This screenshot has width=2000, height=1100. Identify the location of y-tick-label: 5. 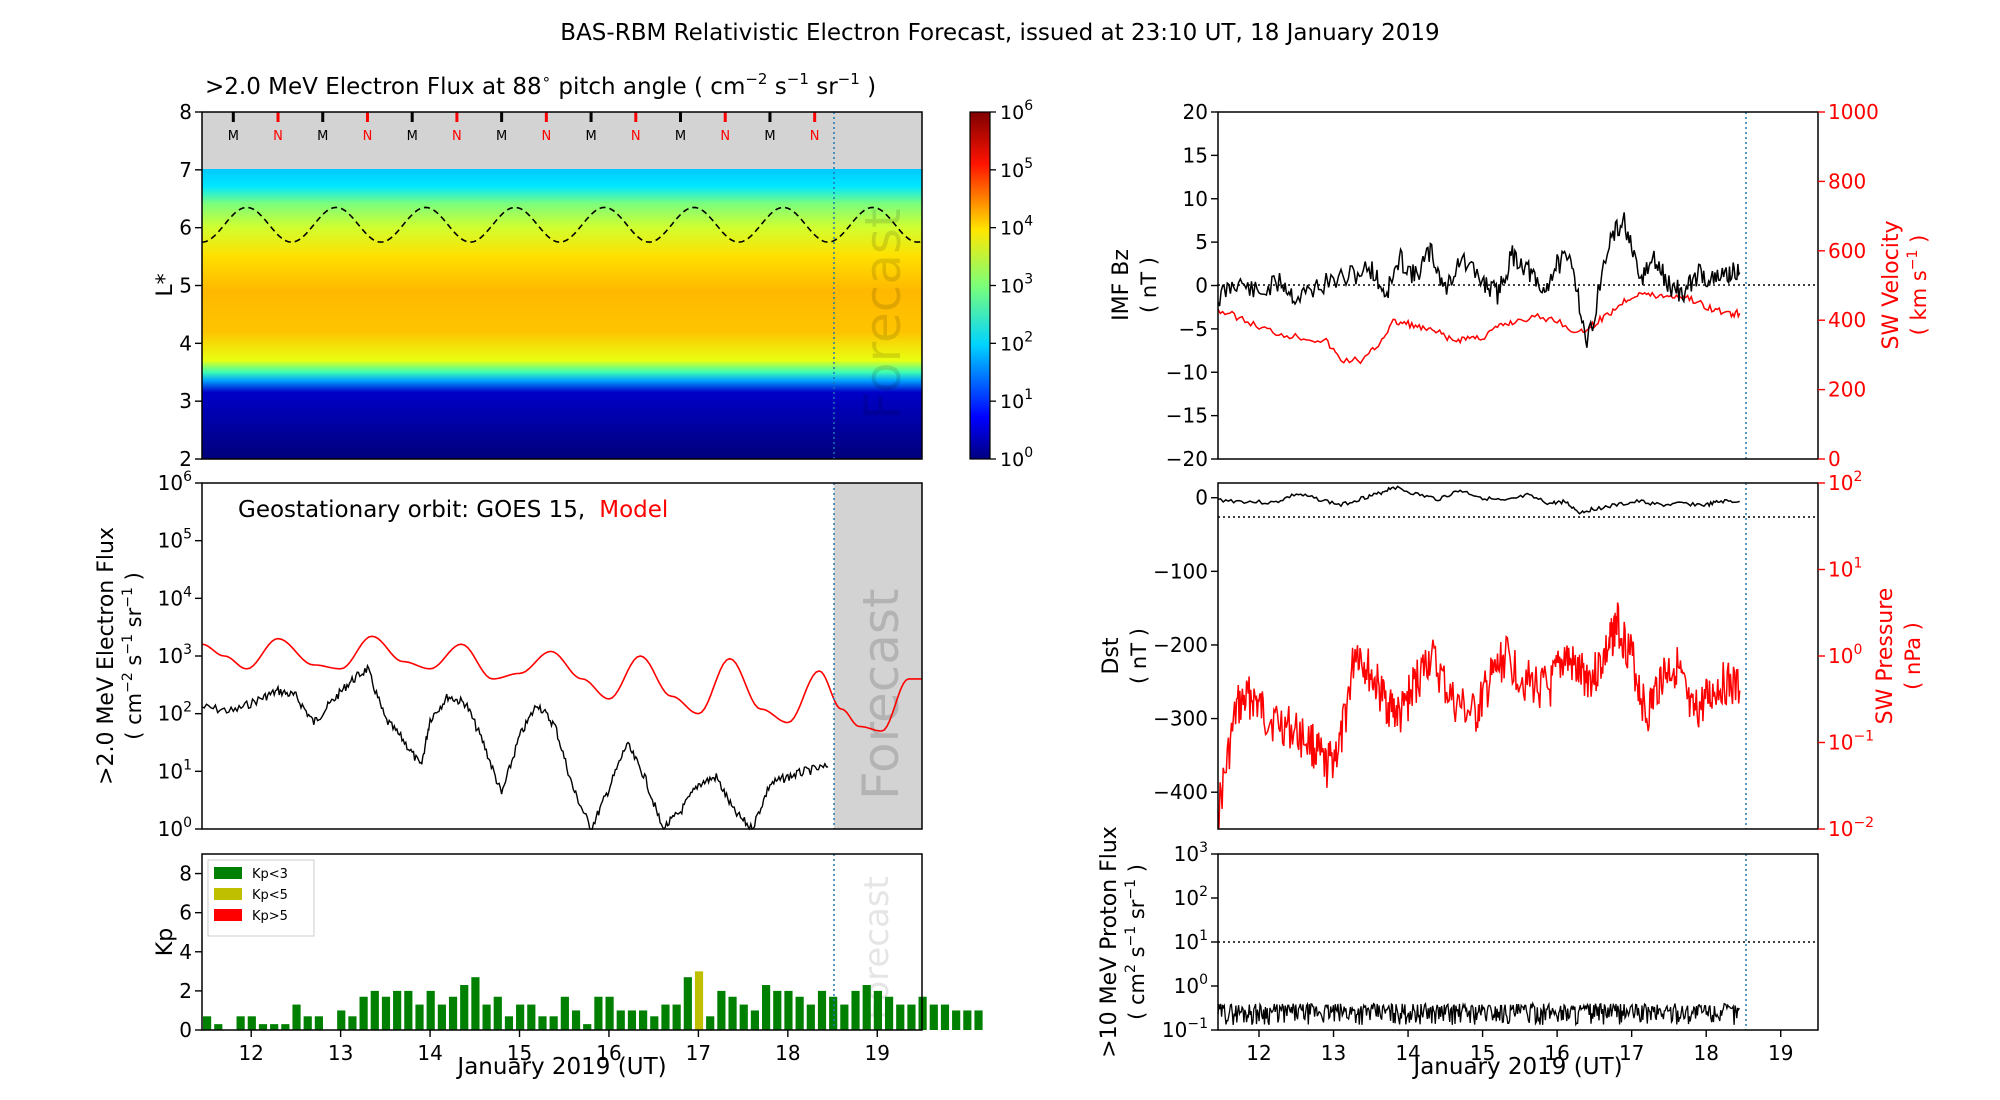
(185, 286).